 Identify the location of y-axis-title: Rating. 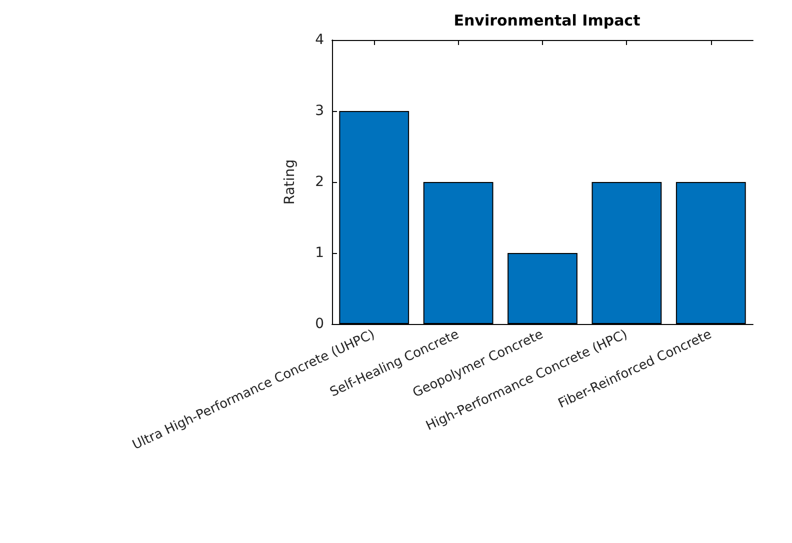
(290, 182).